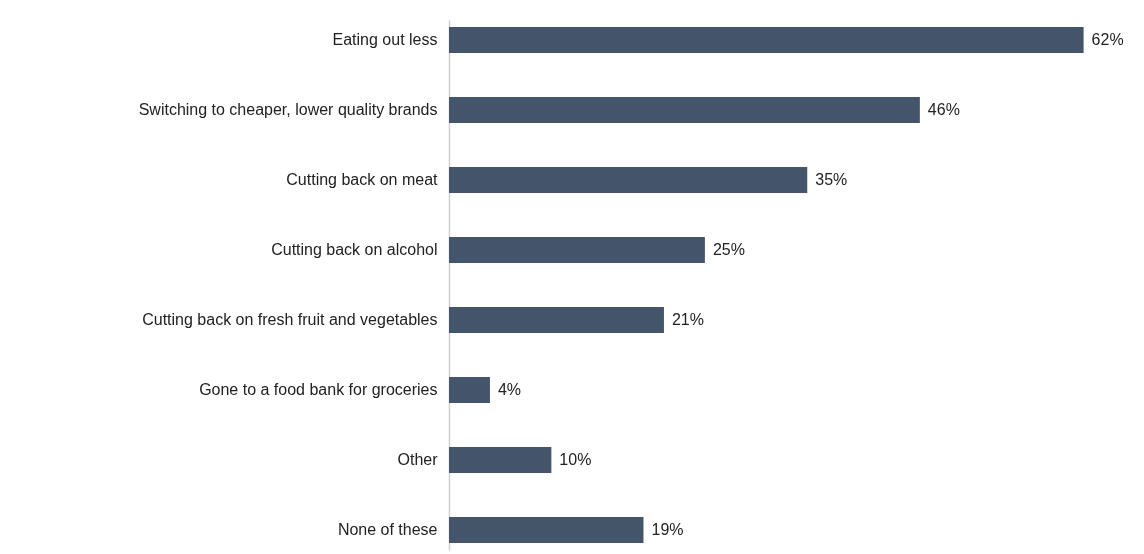  Describe the element at coordinates (509, 390) in the screenshot. I see `data-label: 4%` at that location.